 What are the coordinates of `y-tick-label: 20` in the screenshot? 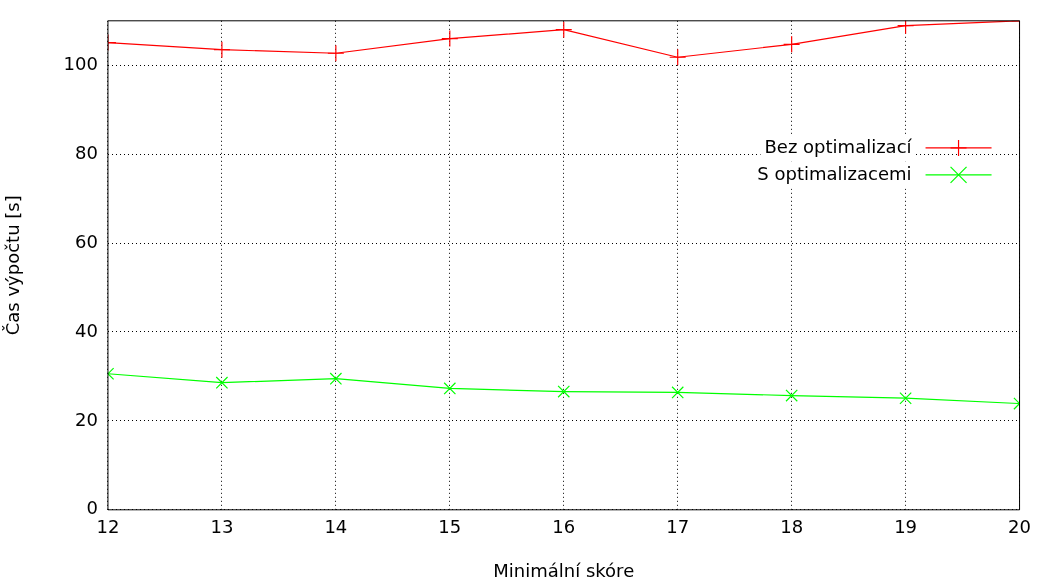 It's located at (86, 419).